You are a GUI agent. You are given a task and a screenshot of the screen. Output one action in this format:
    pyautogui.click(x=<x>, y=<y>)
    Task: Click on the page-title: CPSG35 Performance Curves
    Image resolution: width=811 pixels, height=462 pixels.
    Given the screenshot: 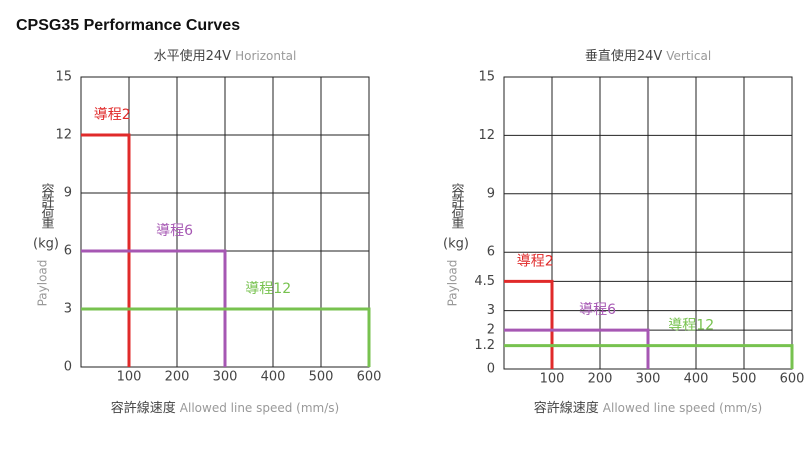 What is the action you would take?
    pyautogui.click(x=128, y=25)
    